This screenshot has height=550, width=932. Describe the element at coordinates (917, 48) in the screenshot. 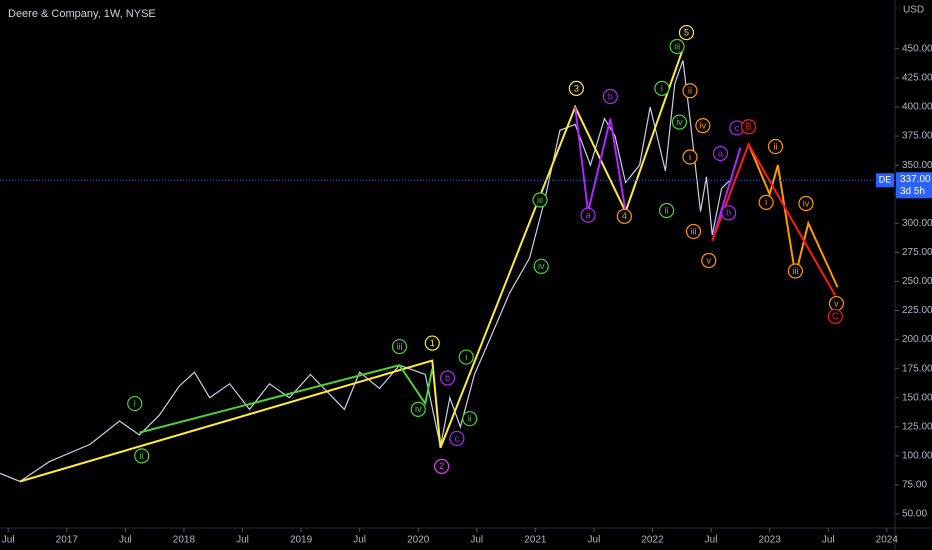

I see `y-tick-label: 450.00` at that location.